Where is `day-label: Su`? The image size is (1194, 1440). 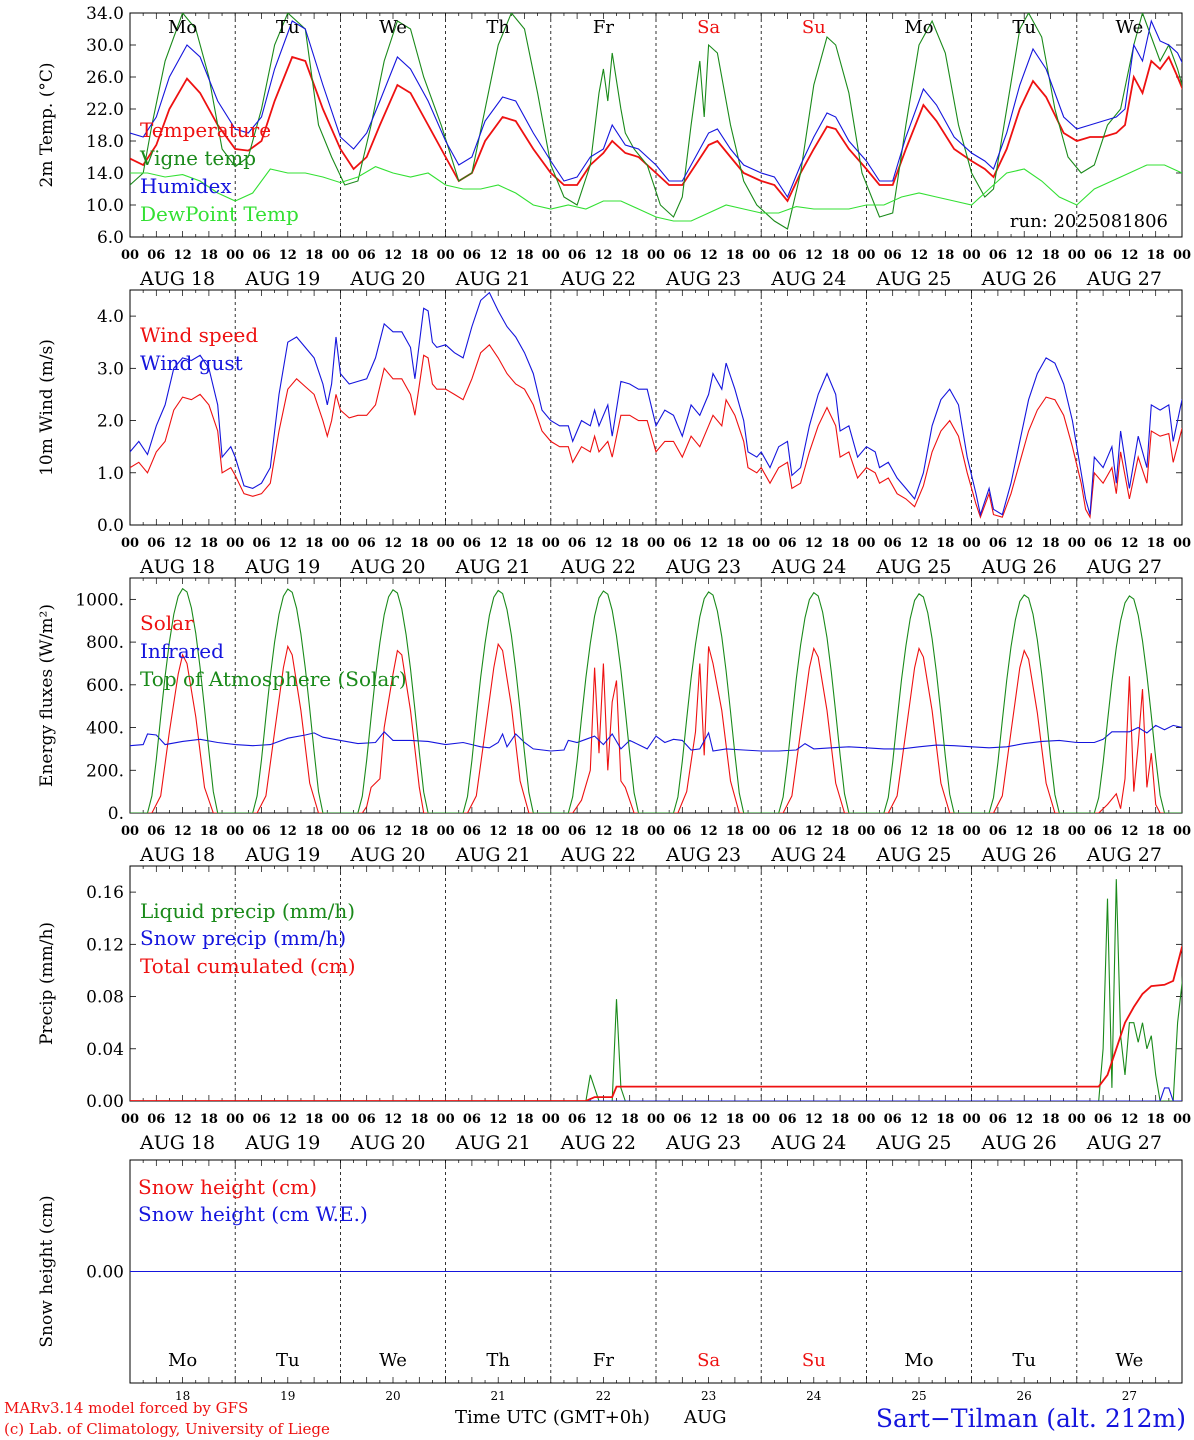
day-label: Su is located at coordinates (814, 27).